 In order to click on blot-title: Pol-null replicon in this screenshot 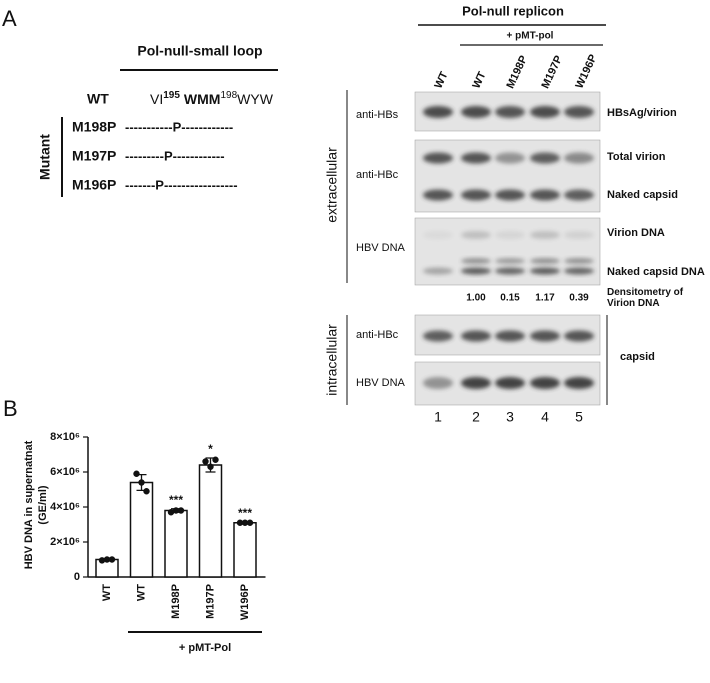, I will do `click(513, 10)`.